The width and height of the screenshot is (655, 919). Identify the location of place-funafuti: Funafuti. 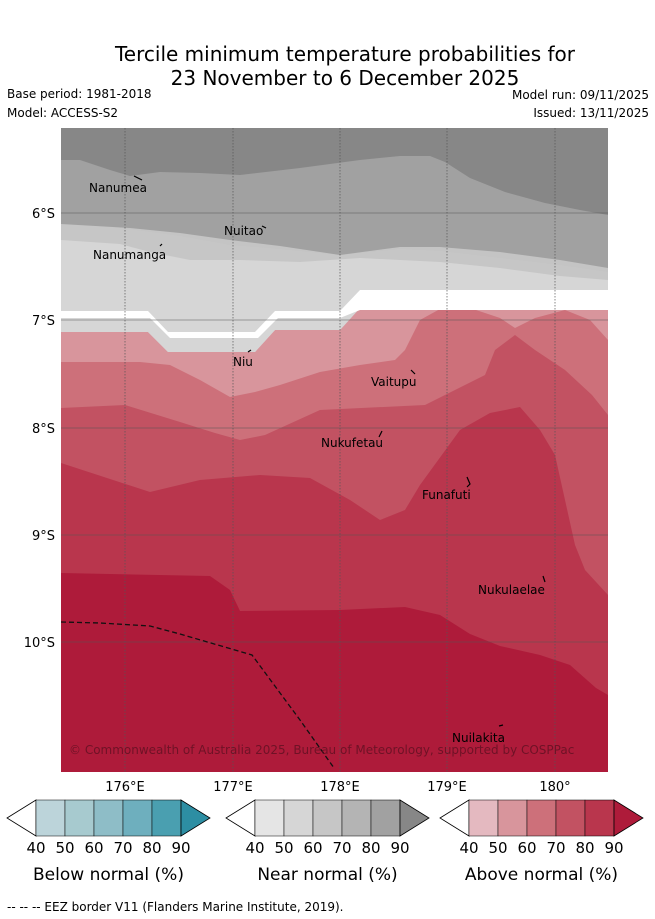
(446, 495).